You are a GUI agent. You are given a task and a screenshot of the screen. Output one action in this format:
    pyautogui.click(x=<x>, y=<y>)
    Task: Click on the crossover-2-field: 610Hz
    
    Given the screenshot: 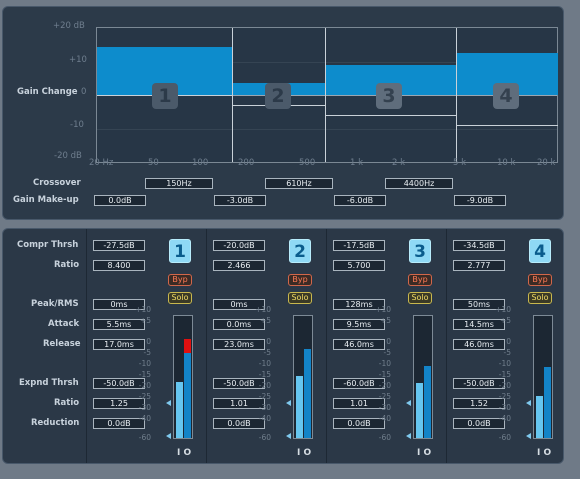 What is the action you would take?
    pyautogui.click(x=299, y=183)
    